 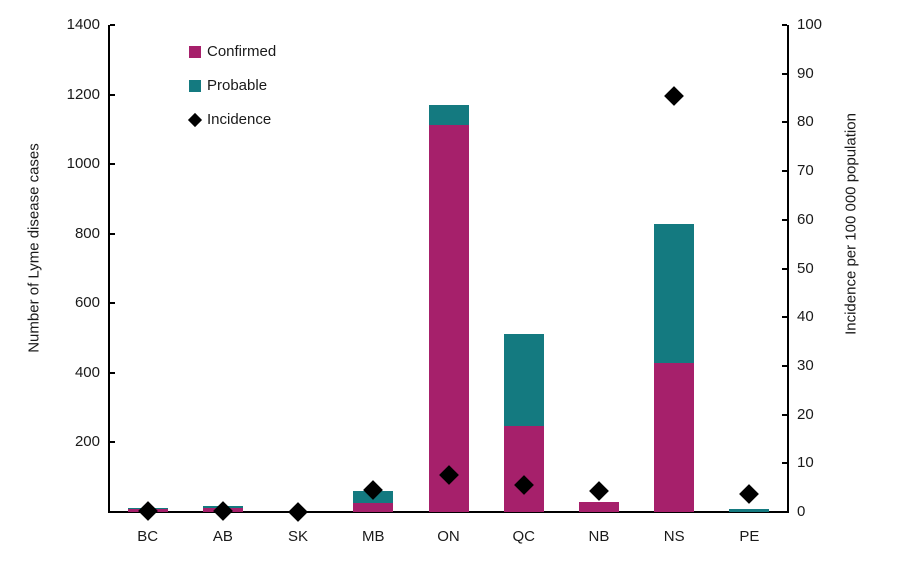 I want to click on x-axis-label-PE: PE, so click(x=749, y=536).